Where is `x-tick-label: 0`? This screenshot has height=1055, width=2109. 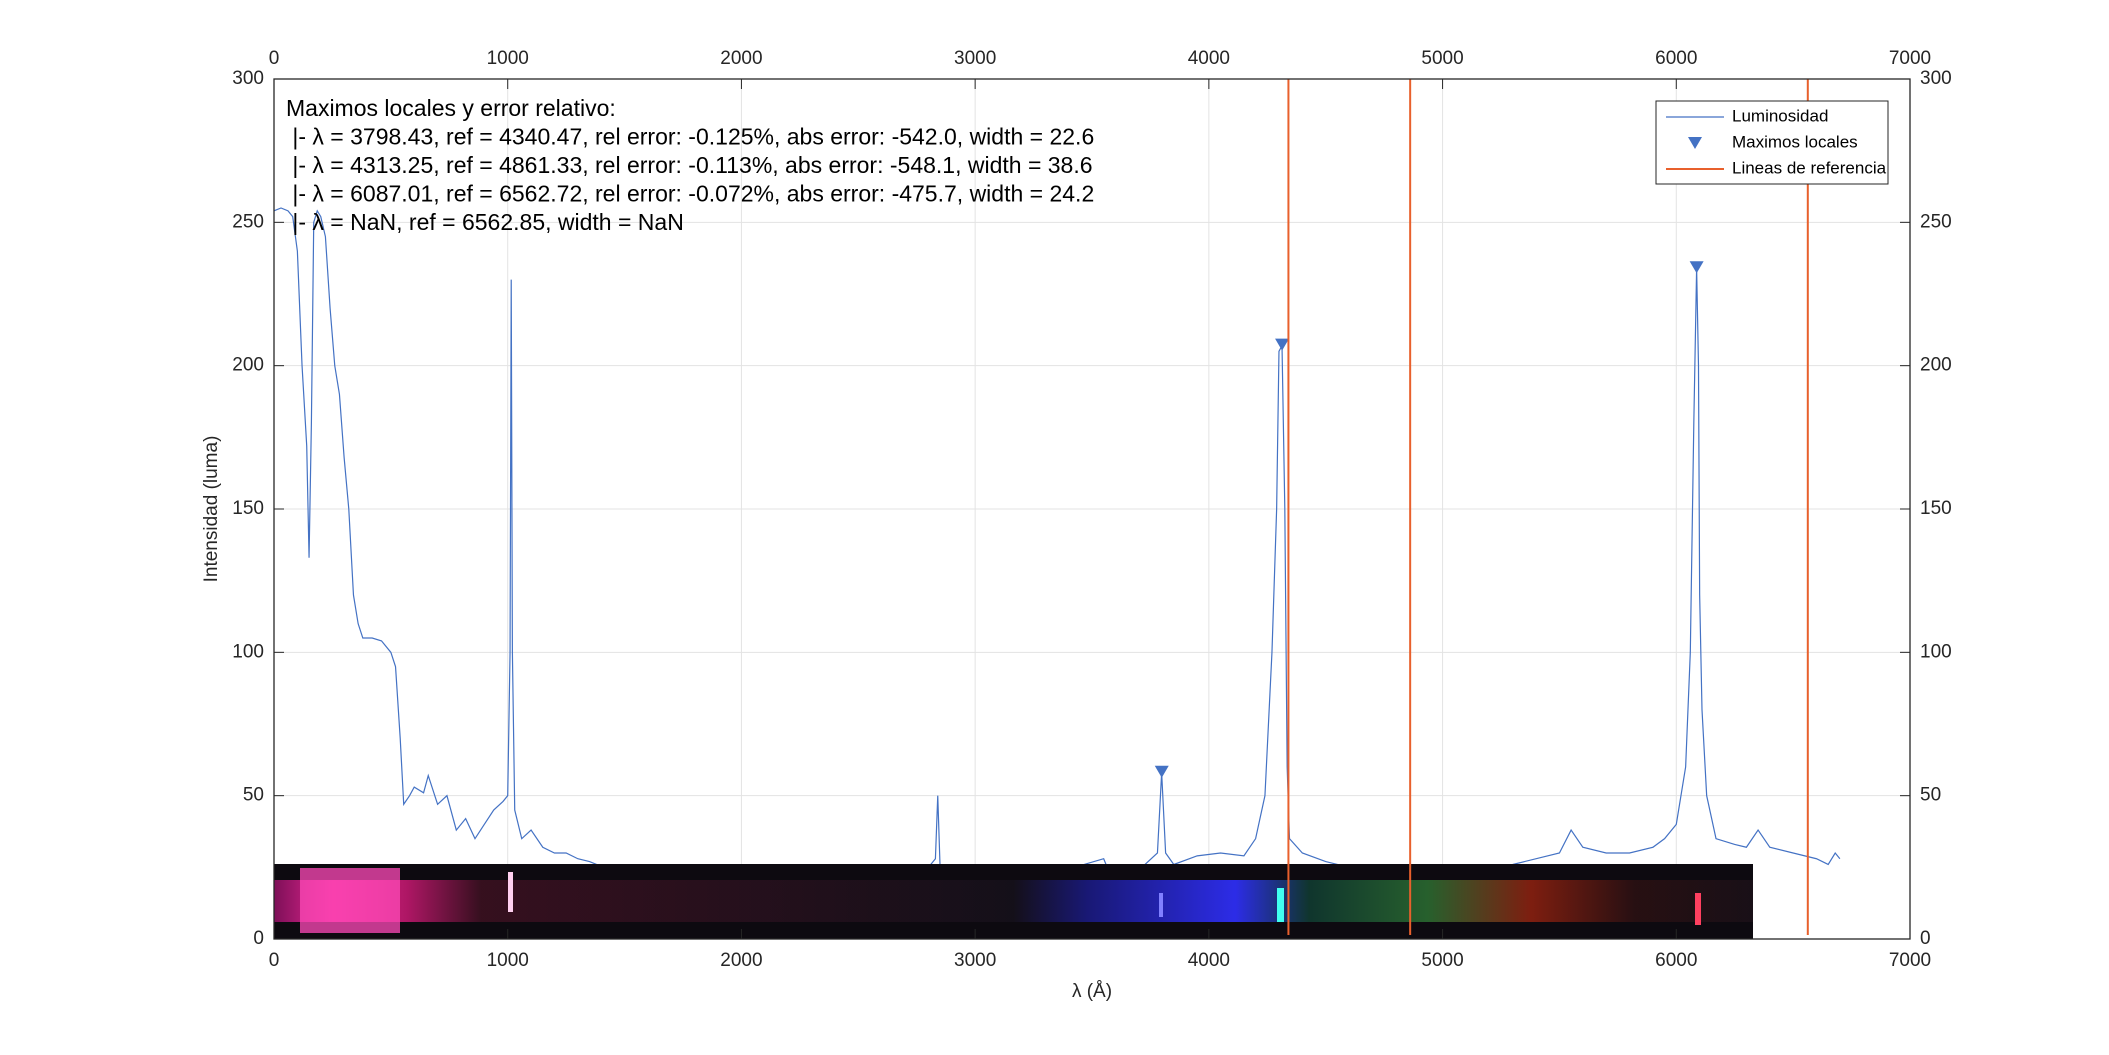 x-tick-label: 0 is located at coordinates (274, 960).